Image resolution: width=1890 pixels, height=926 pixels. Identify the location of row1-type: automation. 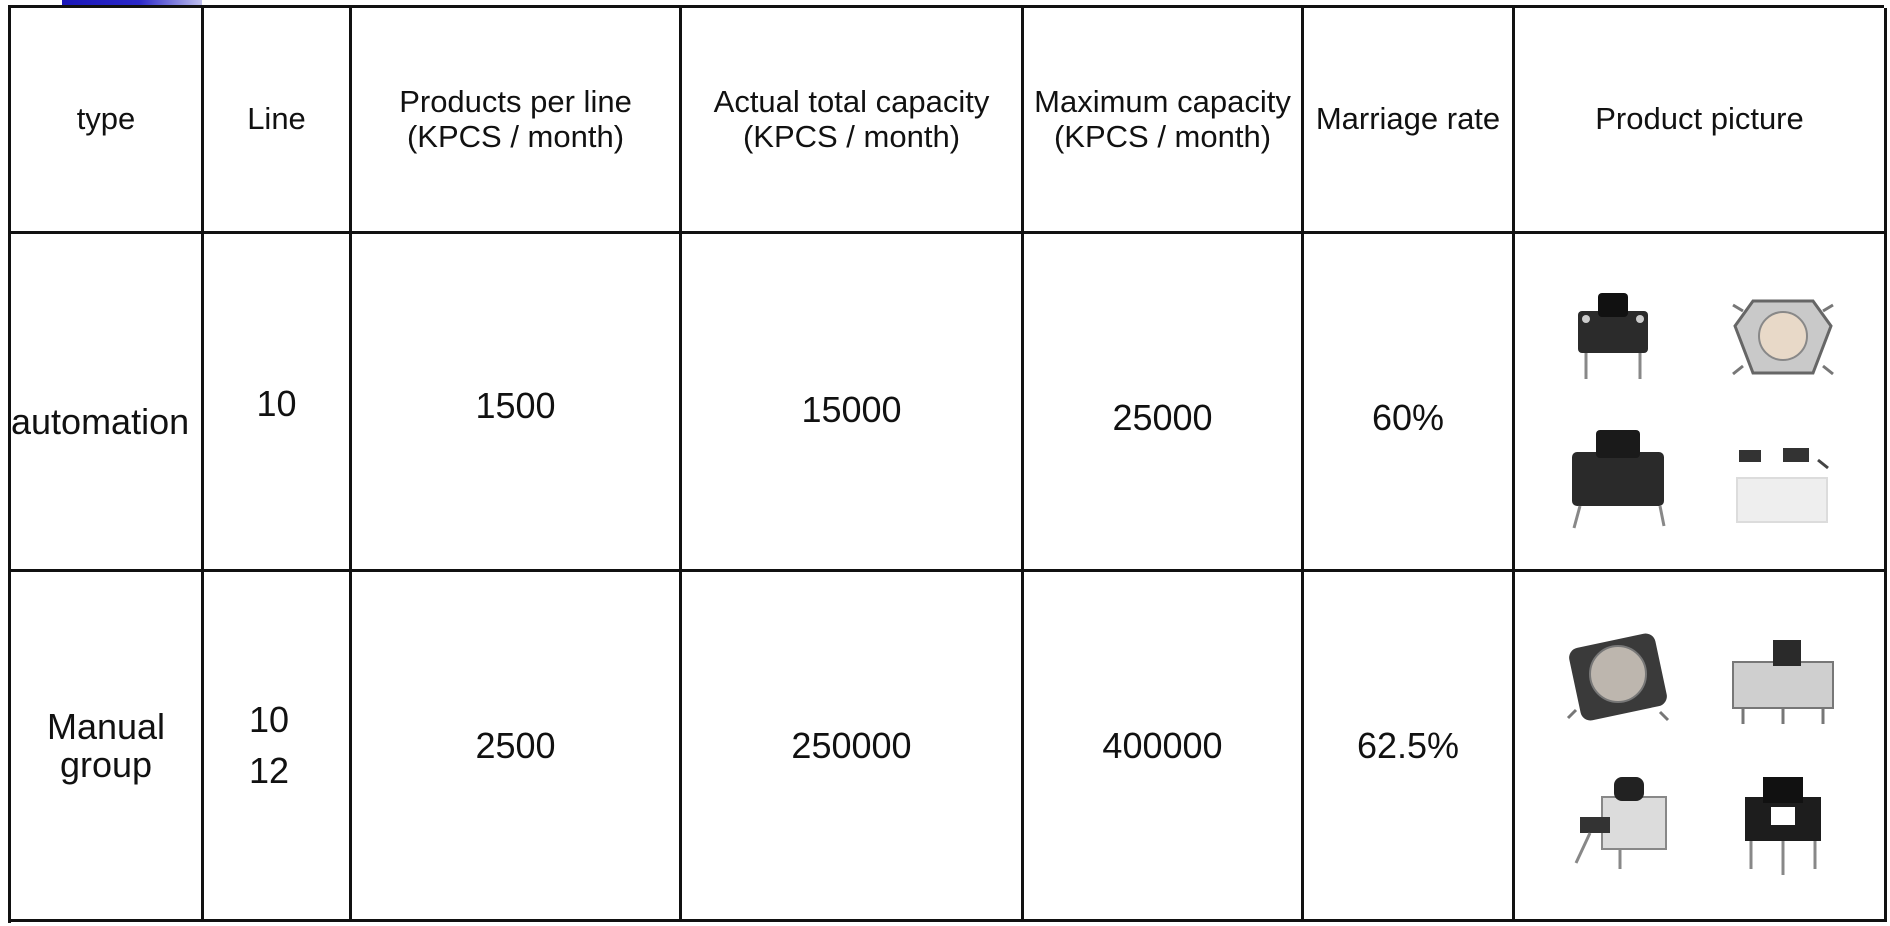
(107, 403).